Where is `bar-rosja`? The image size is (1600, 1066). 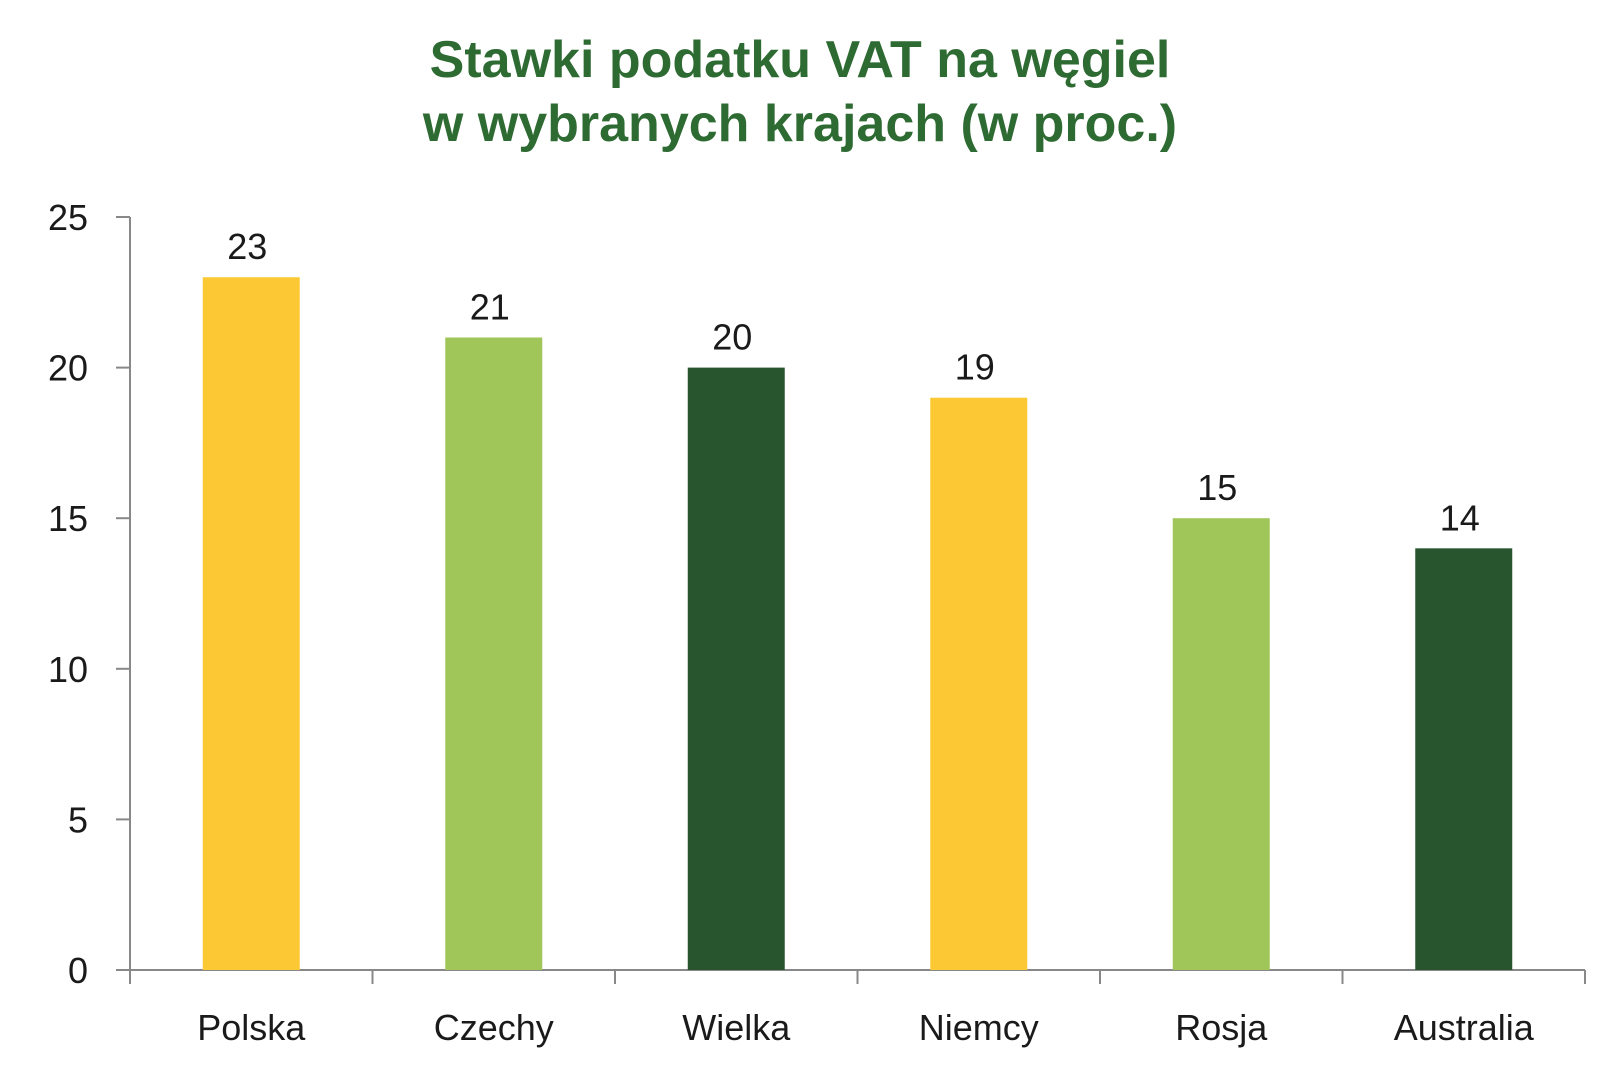 bar-rosja is located at coordinates (1221, 744).